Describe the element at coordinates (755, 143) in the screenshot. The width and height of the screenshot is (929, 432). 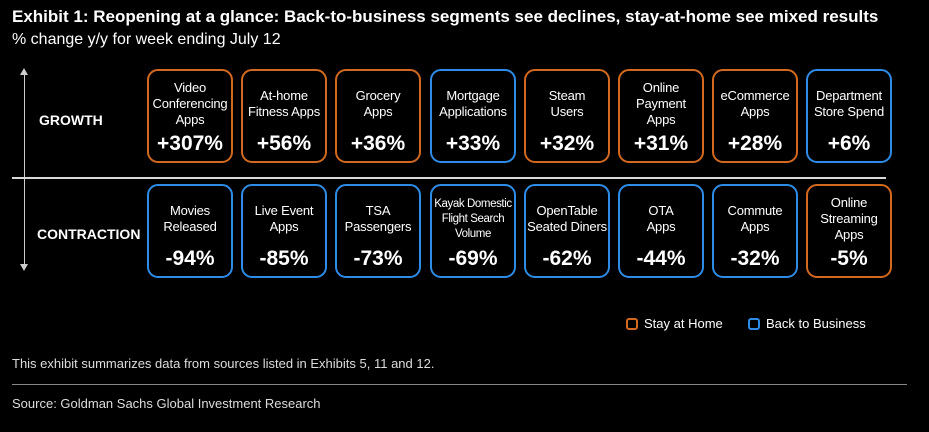
I see `metric-value: +28%` at that location.